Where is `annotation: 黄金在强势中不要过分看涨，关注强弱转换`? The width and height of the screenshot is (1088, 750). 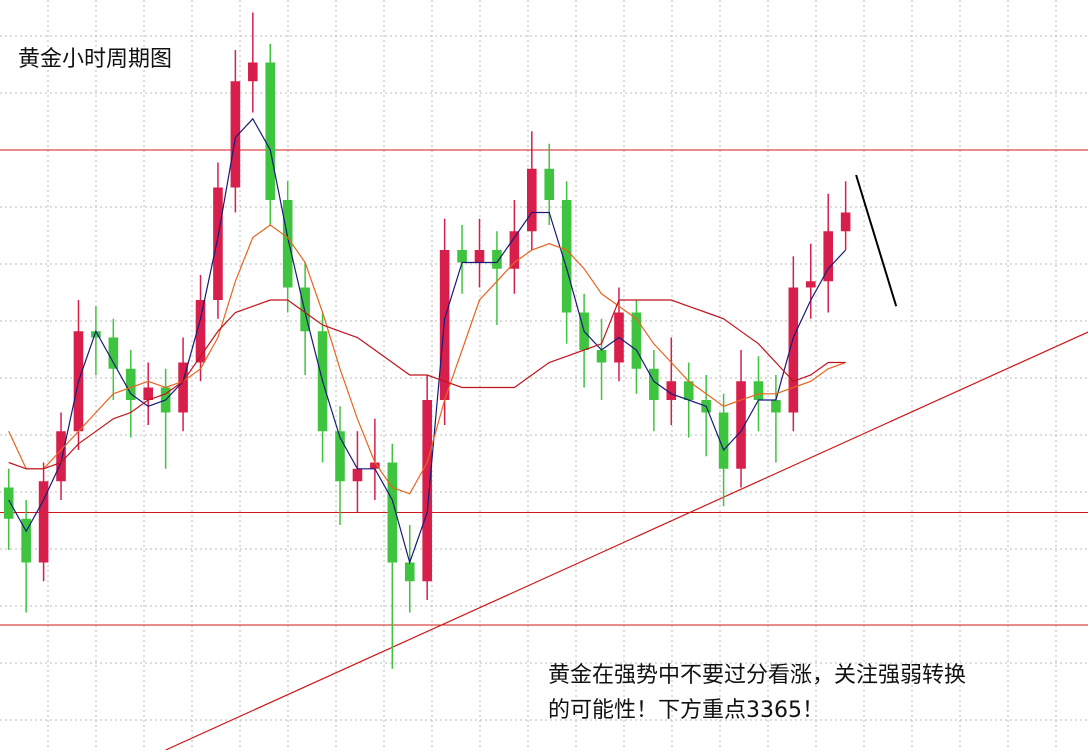
annotation: 黄金在强势中不要过分看涨，关注强弱转换 is located at coordinates (757, 675).